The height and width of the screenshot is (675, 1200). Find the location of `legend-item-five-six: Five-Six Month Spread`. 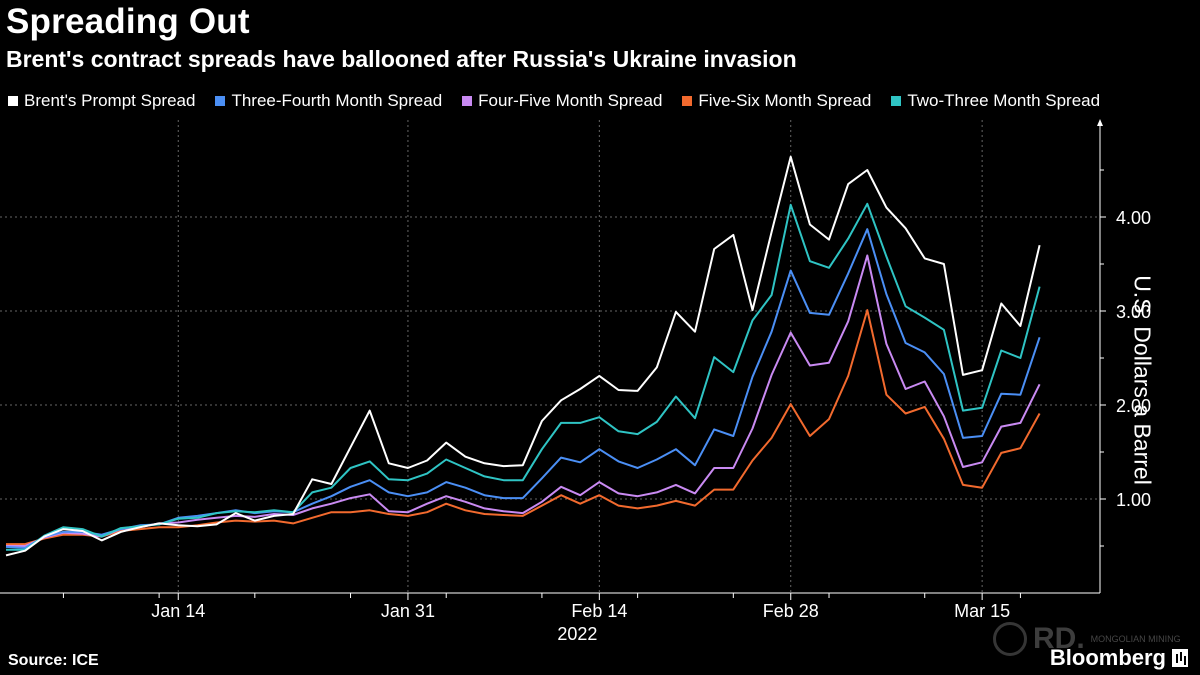

legend-item-five-six: Five-Six Month Spread is located at coordinates (776, 101).